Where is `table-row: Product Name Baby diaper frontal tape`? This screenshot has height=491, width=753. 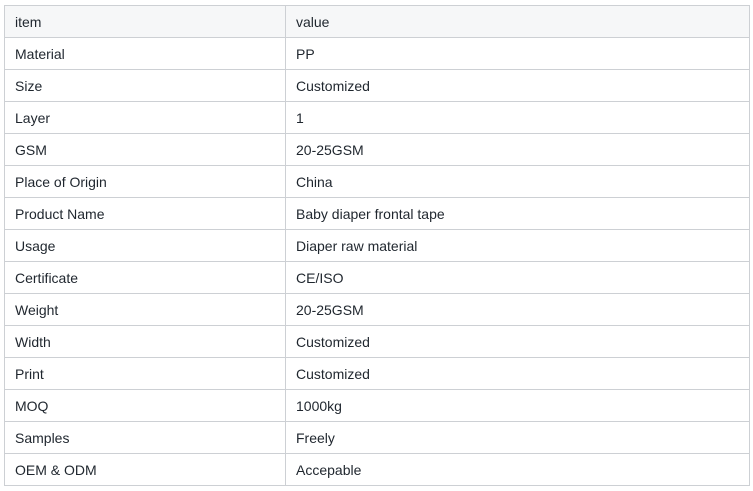 table-row: Product Name Baby diaper frontal tape is located at coordinates (377, 213).